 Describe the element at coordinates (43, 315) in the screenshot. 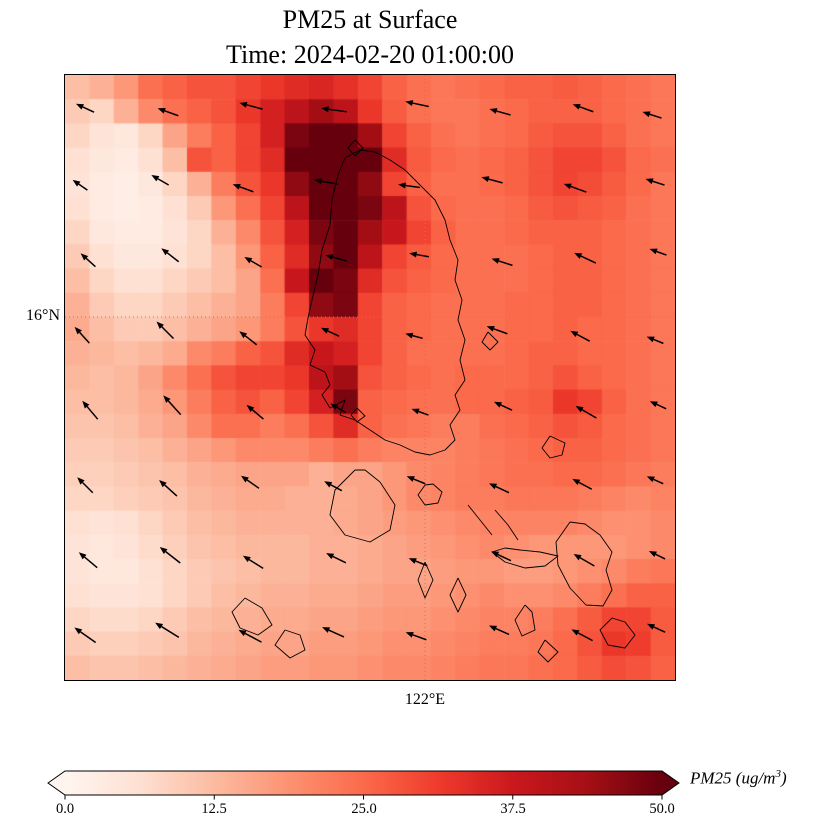

I see `y-axis-tick-label: 16°N` at that location.